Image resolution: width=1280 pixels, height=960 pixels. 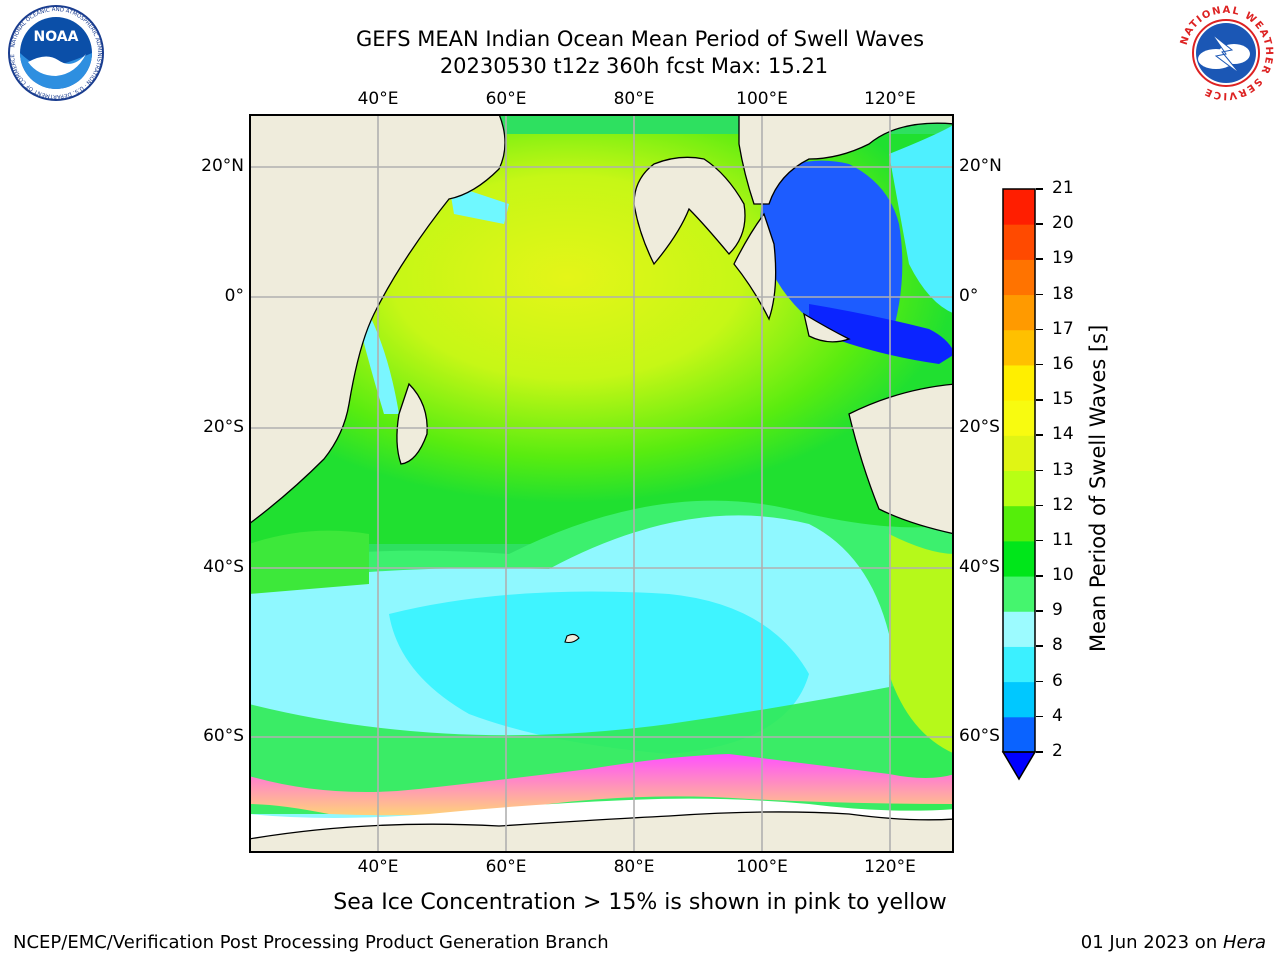 I want to click on colorbar-tick-label: 18, so click(x=1063, y=293).